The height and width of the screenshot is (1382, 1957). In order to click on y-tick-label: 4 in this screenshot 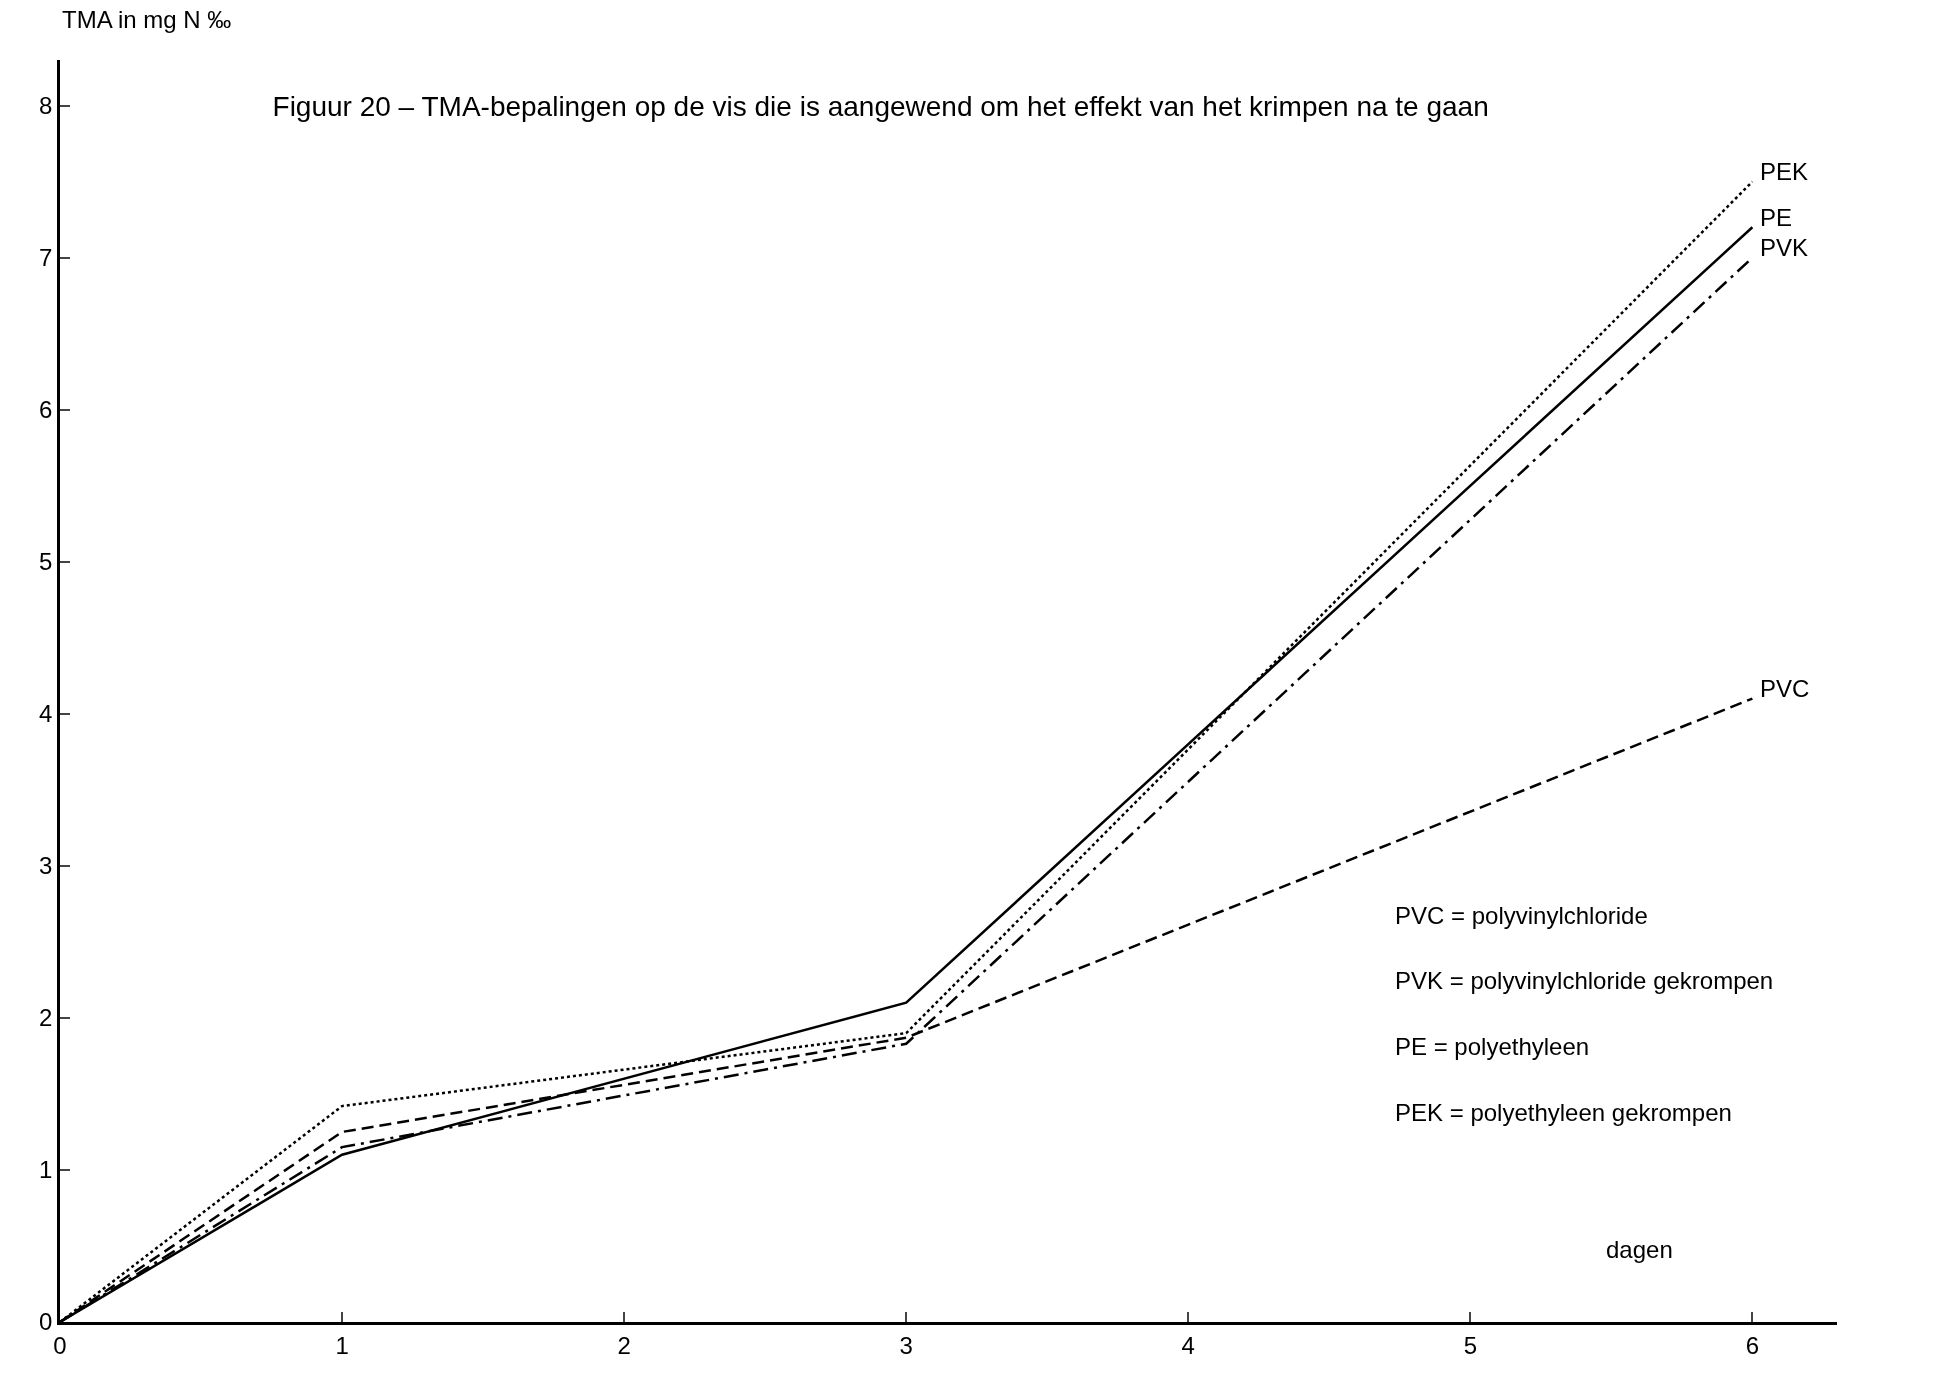, I will do `click(46, 714)`.